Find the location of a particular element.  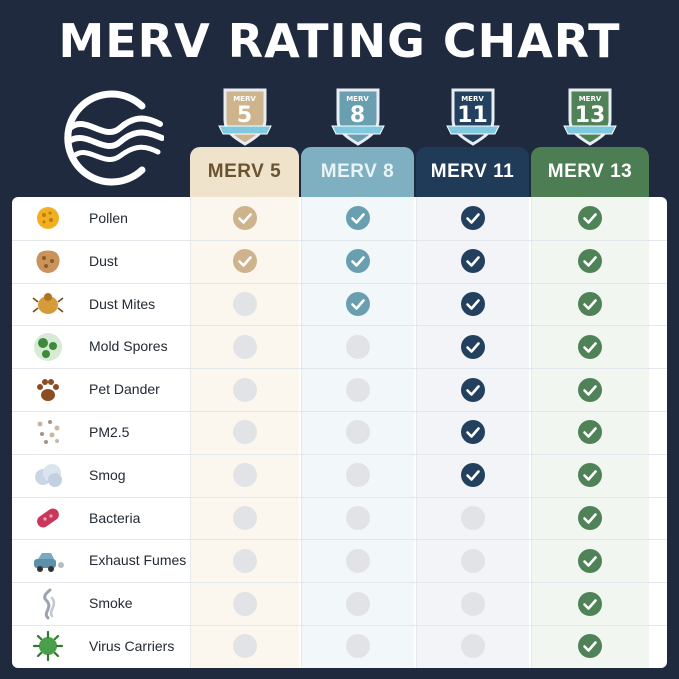

row-label: Mold Spores is located at coordinates (128, 346).